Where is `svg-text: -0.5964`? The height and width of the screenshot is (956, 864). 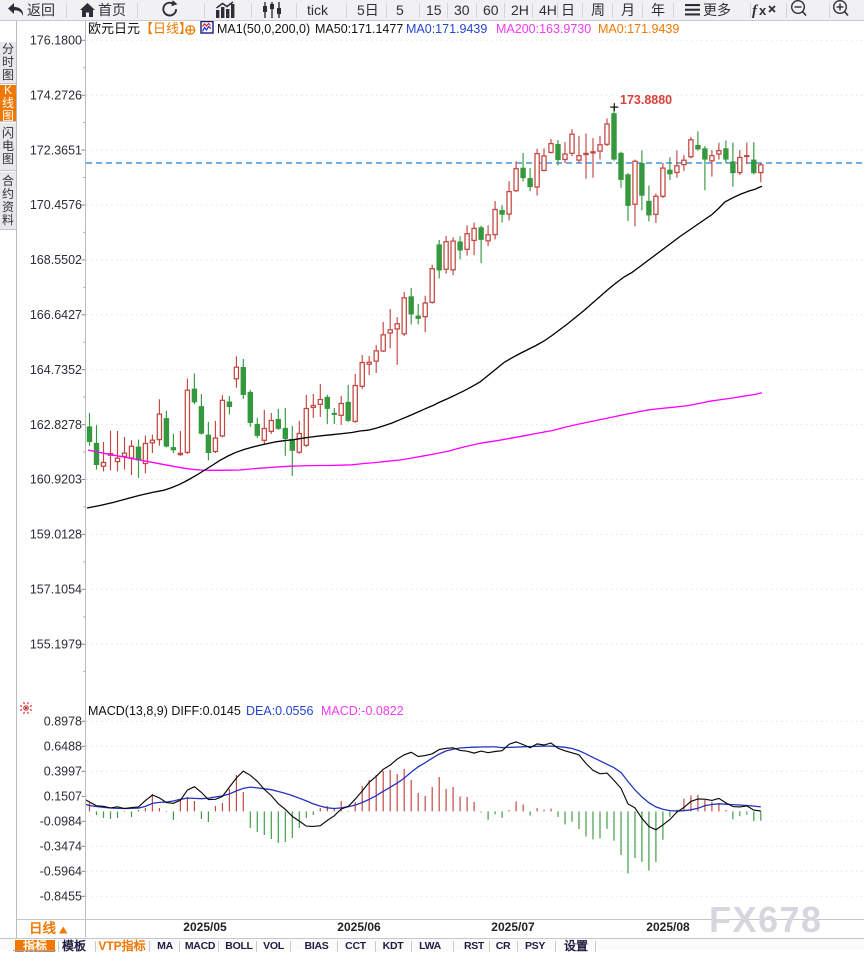 svg-text: -0.5964 is located at coordinates (61, 872).